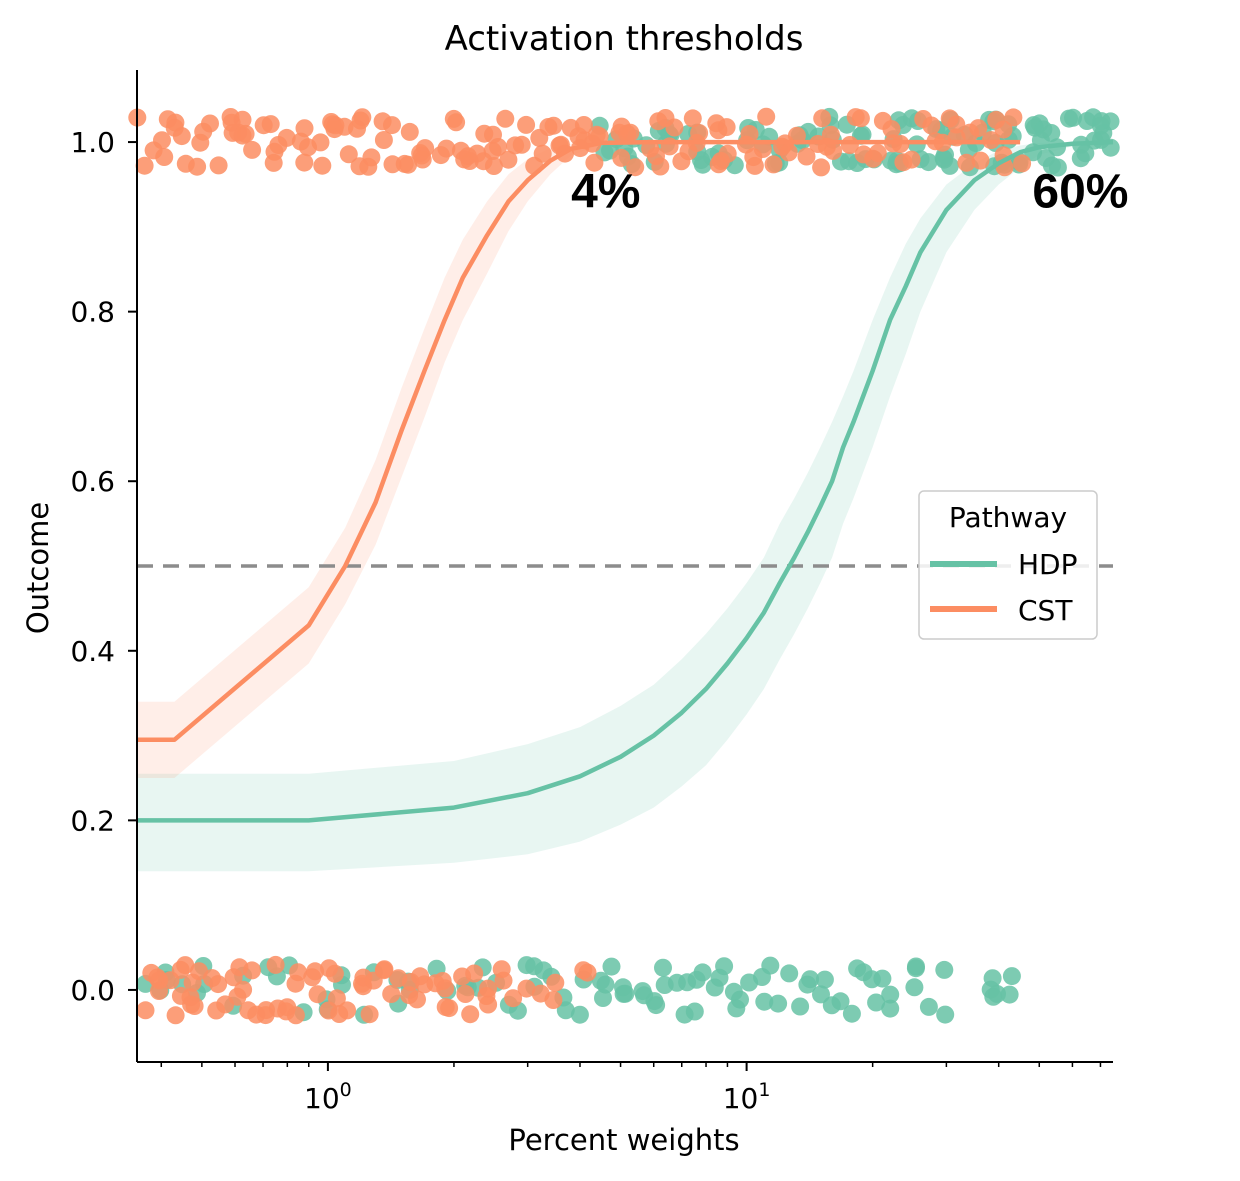  What do you see at coordinates (92, 651) in the screenshot?
I see `y-tick-label: 0.4` at bounding box center [92, 651].